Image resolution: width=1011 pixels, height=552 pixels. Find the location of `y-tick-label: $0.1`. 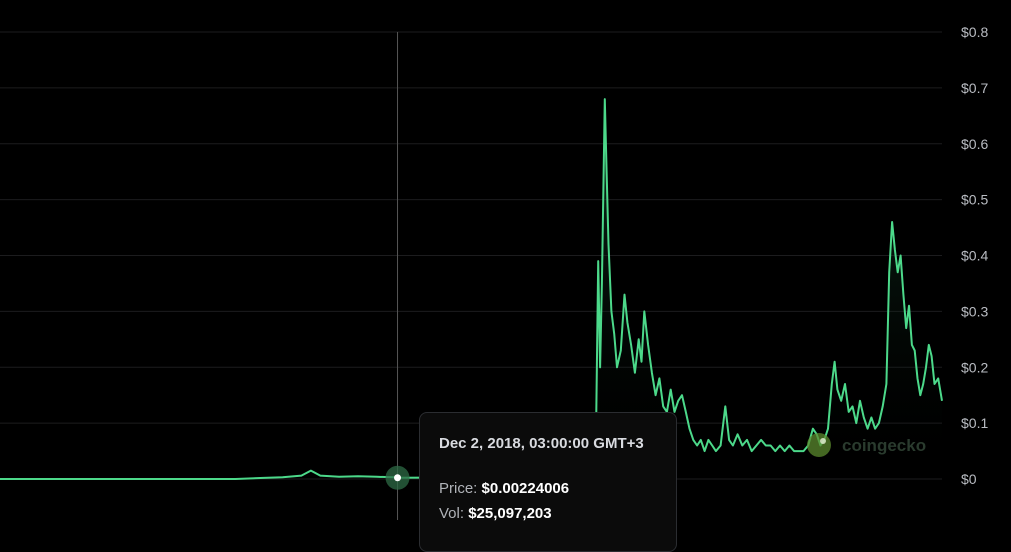

y-tick-label: $0.1 is located at coordinates (974, 423).